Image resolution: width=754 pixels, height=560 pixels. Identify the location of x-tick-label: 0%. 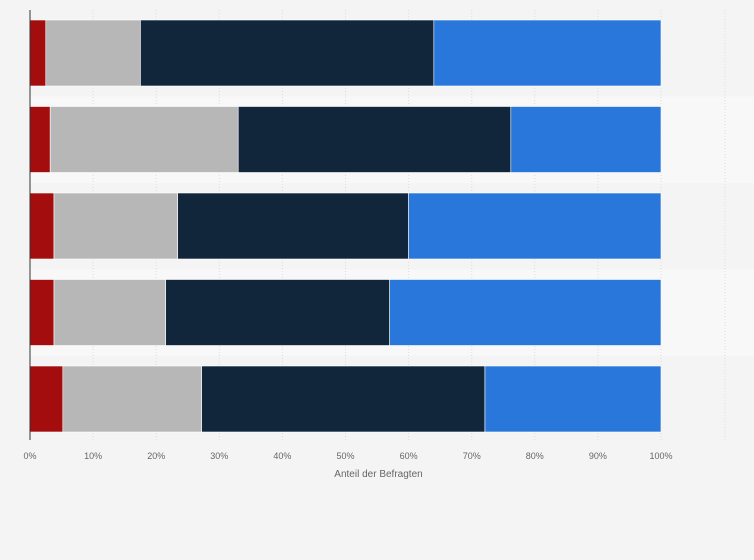
(29, 456).